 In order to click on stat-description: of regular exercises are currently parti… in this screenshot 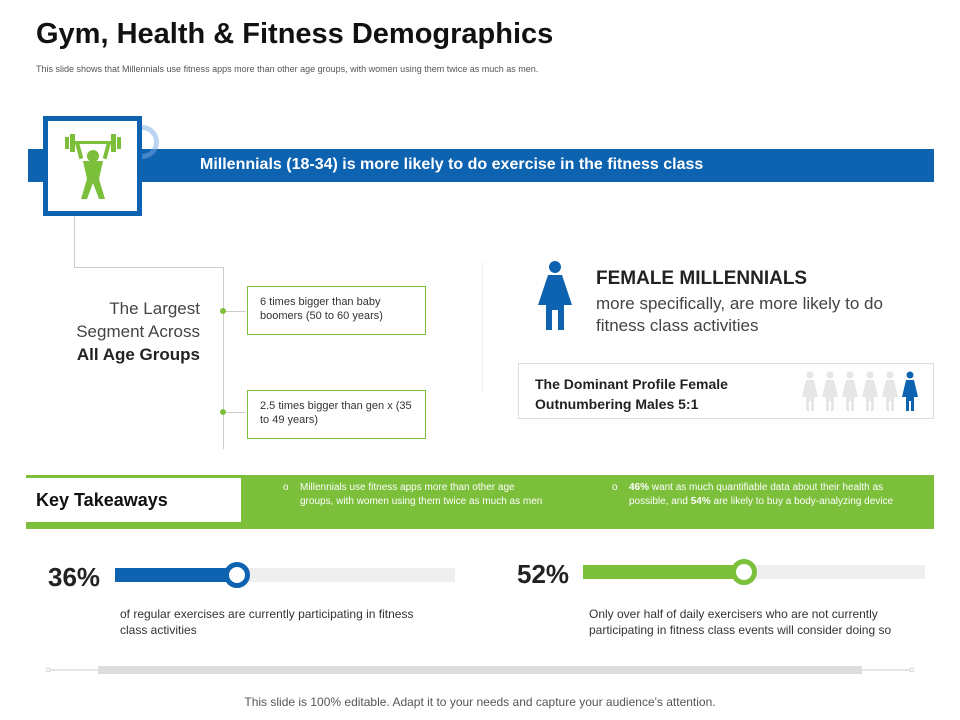, I will do `click(267, 622)`.